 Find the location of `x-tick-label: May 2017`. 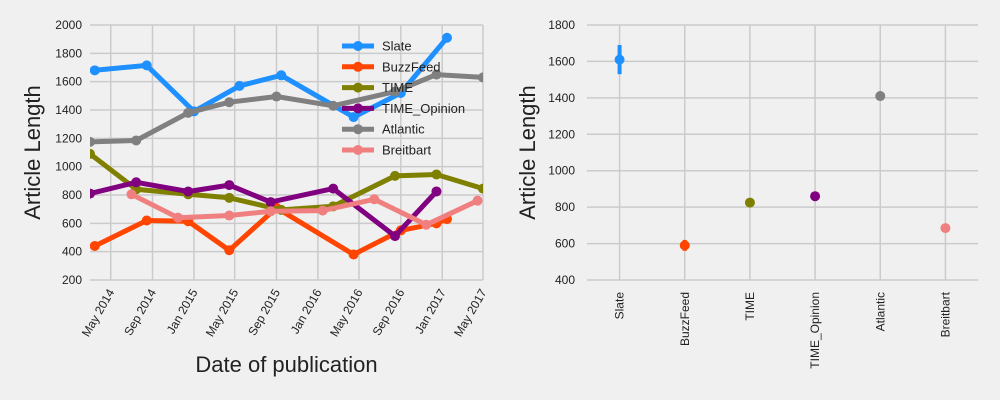

x-tick-label: May 2017 is located at coordinates (470, 312).